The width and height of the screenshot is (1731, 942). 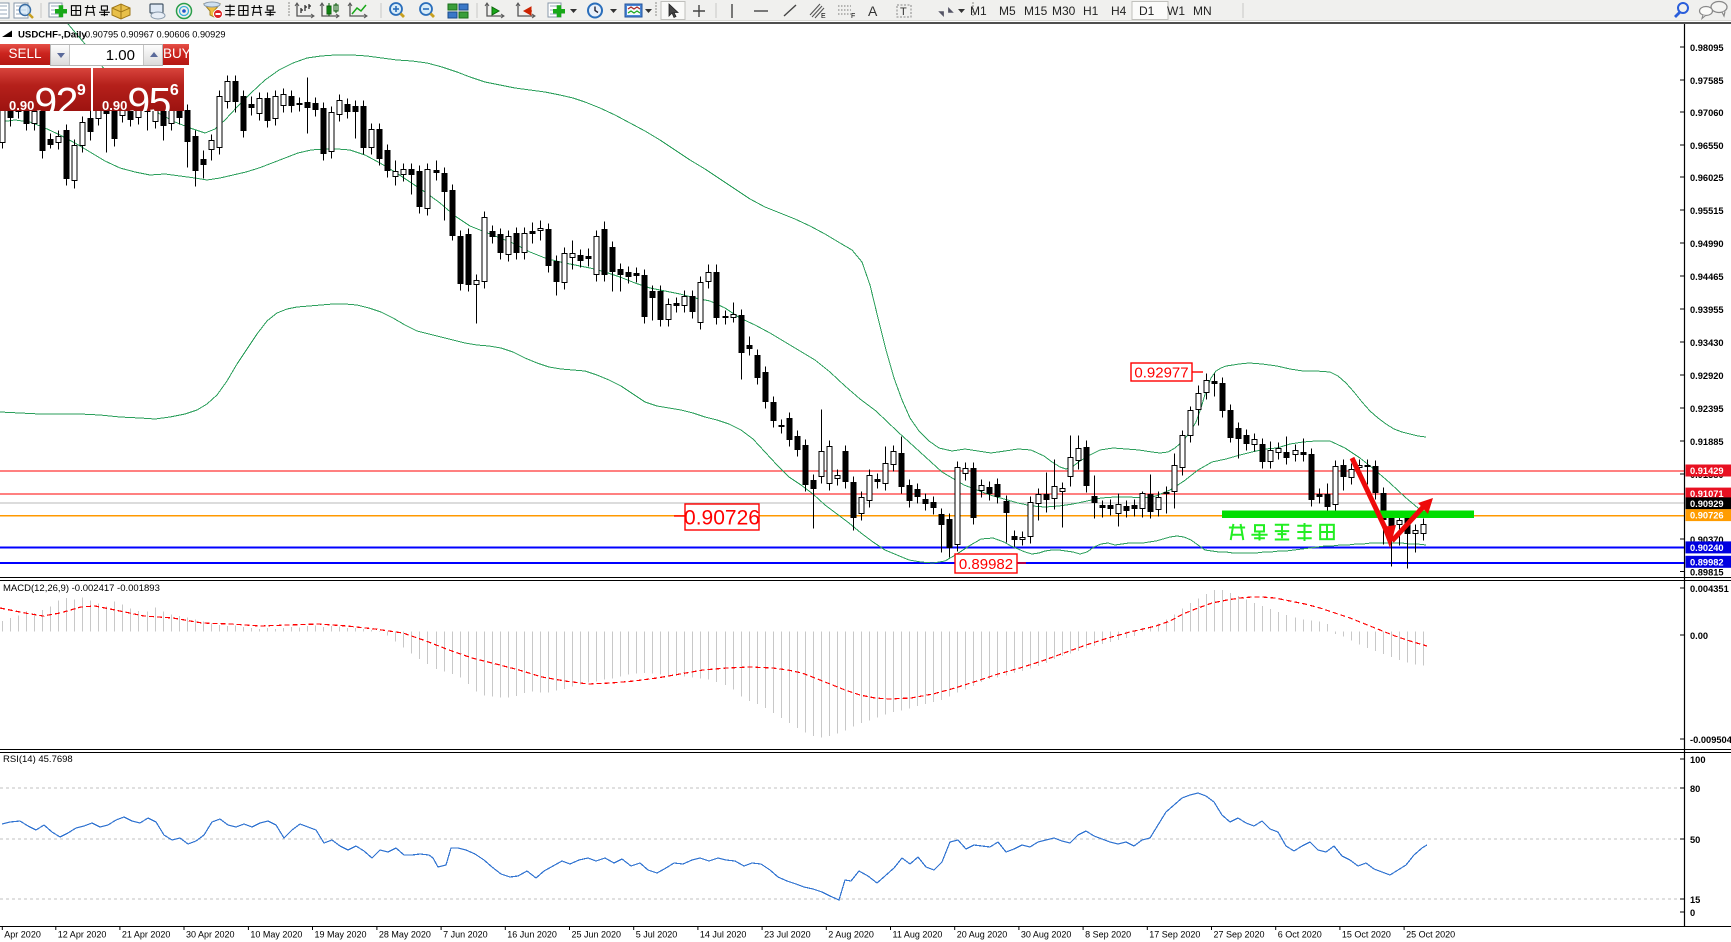 I want to click on svg-text: 0.94465, so click(x=1707, y=277).